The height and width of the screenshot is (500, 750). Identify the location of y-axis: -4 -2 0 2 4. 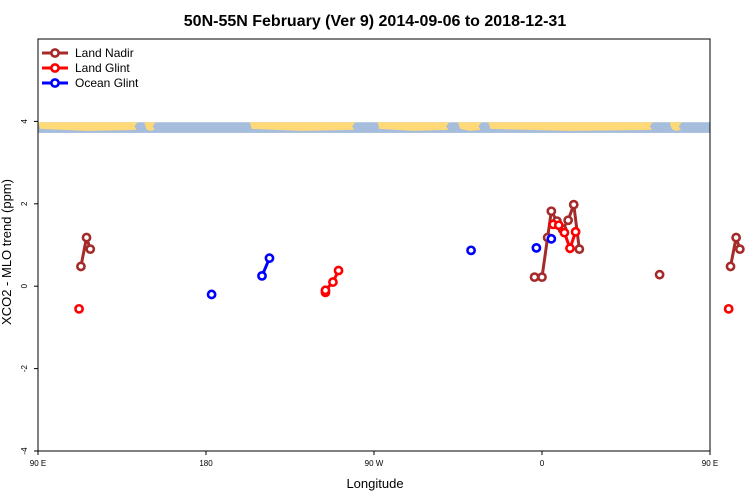
(29, 287).